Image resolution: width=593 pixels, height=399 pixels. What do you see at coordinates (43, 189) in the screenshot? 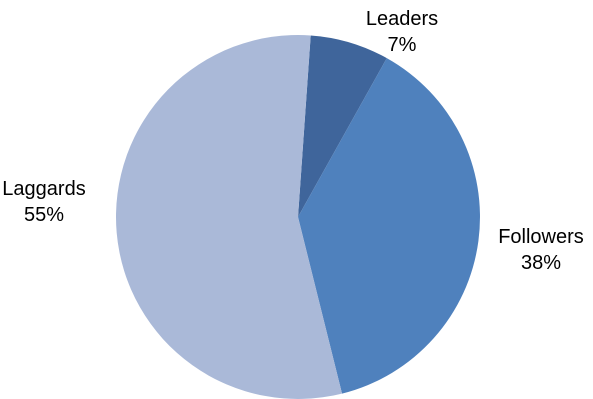
I see `slice-label-laggards: Laggards` at bounding box center [43, 189].